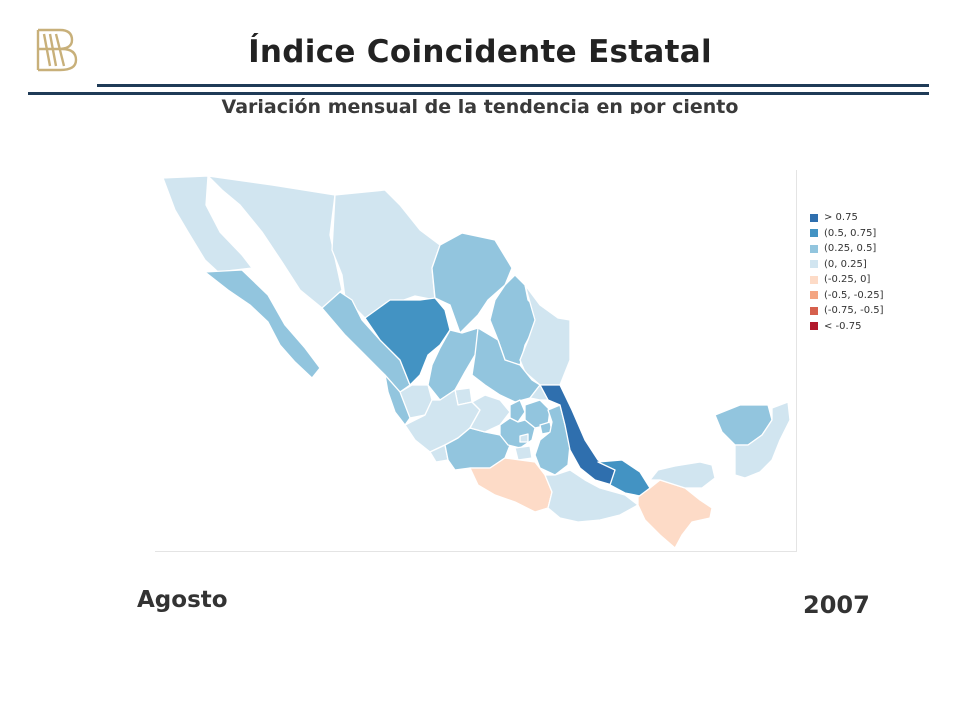 The image size is (960, 720). Describe the element at coordinates (854, 295) in the screenshot. I see `legend-label: (-0.5, -0.25]` at that location.